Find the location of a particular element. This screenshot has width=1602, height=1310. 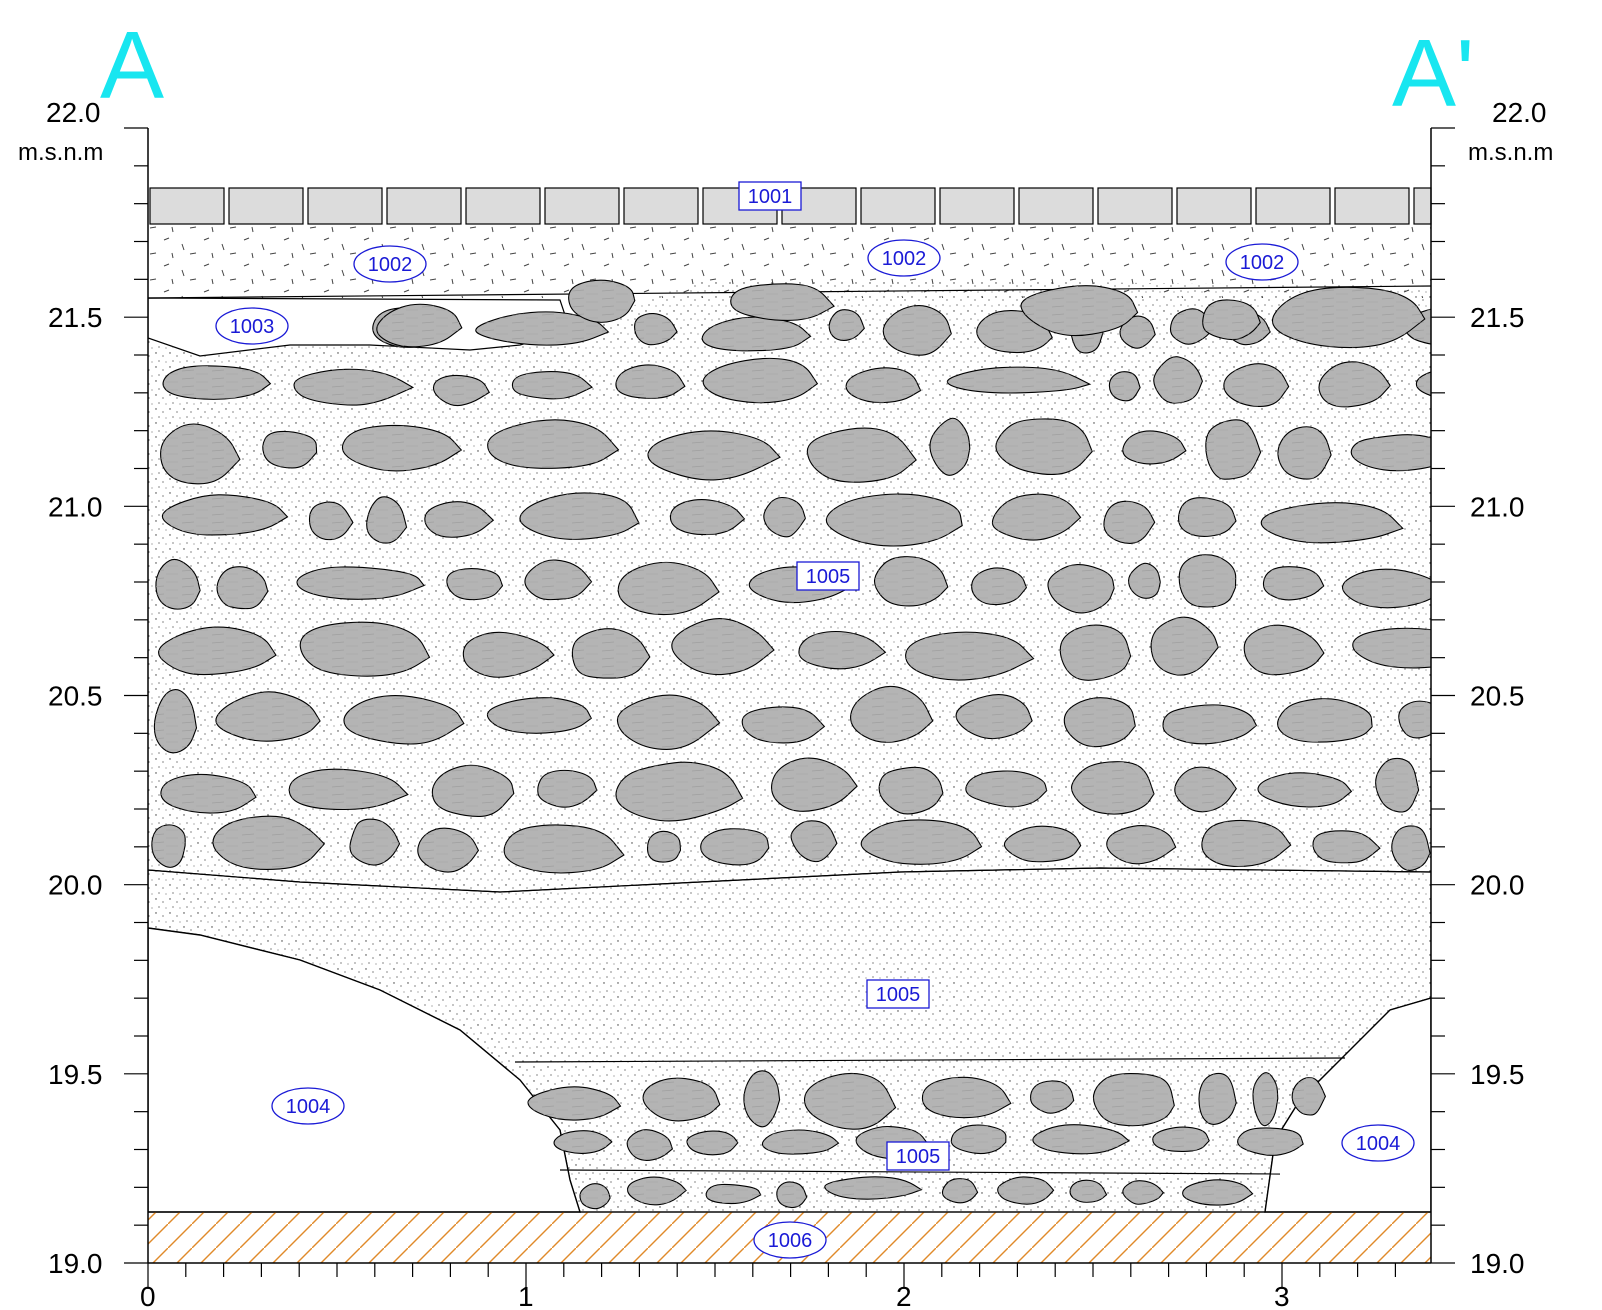

y-tick-label-left: 20.5 is located at coordinates (75, 696).